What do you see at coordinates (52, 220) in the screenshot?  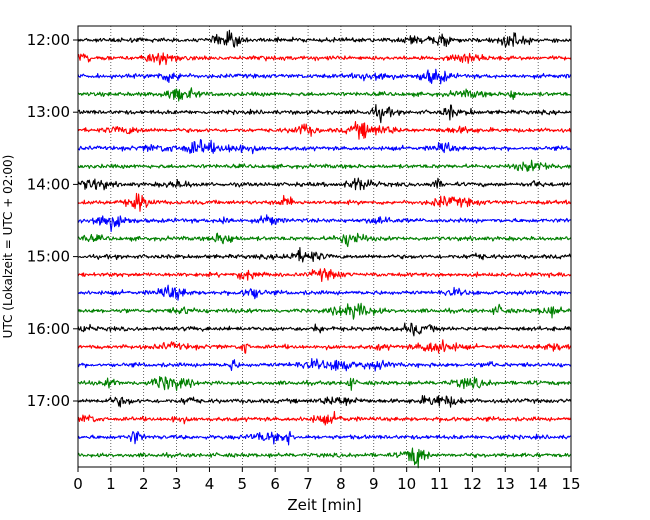 I see `y-axis-ticks: 12:00 13:00 14:00 15:00 16:00 17:00` at bounding box center [52, 220].